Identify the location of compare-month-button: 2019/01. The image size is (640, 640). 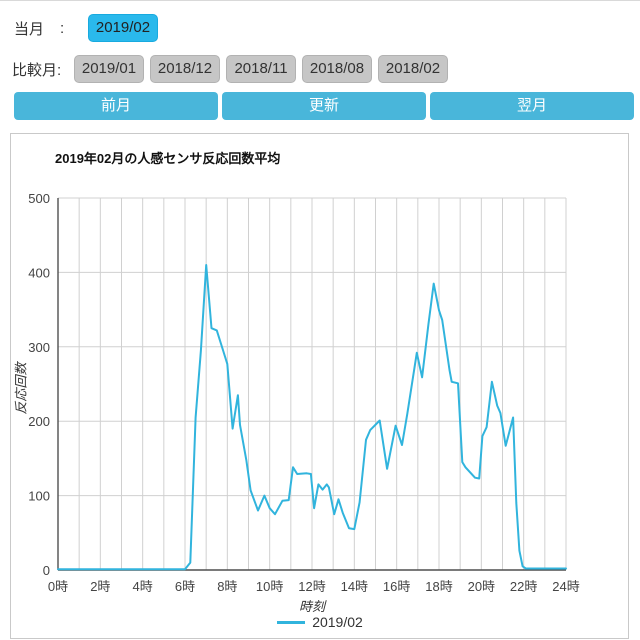
(109, 69).